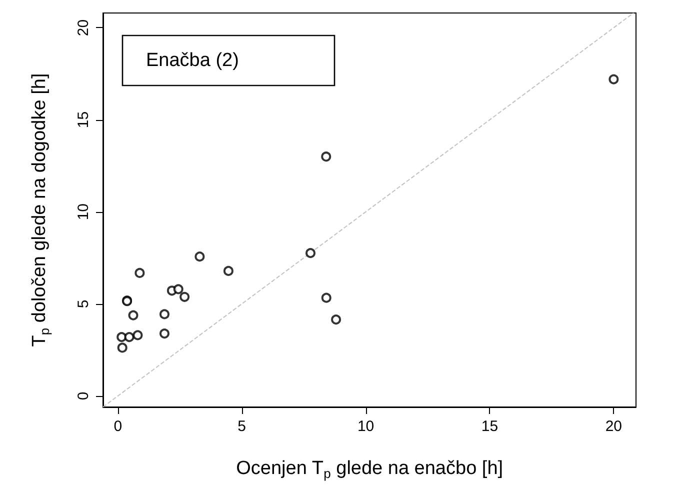 The height and width of the screenshot is (488, 690). What do you see at coordinates (83, 27) in the screenshot?
I see `y-tick-label: 20` at bounding box center [83, 27].